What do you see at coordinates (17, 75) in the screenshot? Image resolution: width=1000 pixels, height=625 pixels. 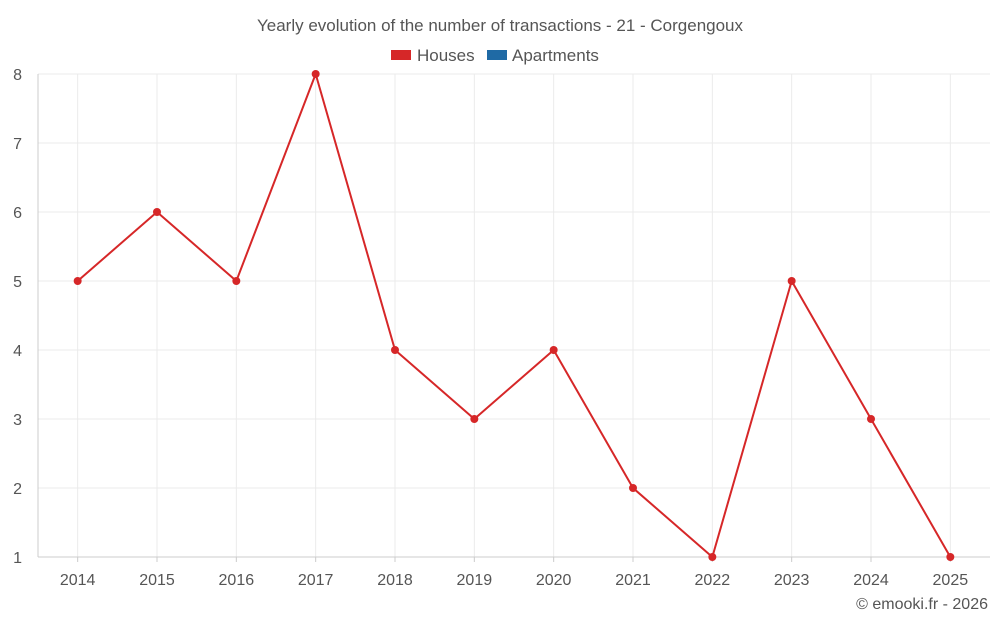 I see `y-tick-label: 8` at bounding box center [17, 75].